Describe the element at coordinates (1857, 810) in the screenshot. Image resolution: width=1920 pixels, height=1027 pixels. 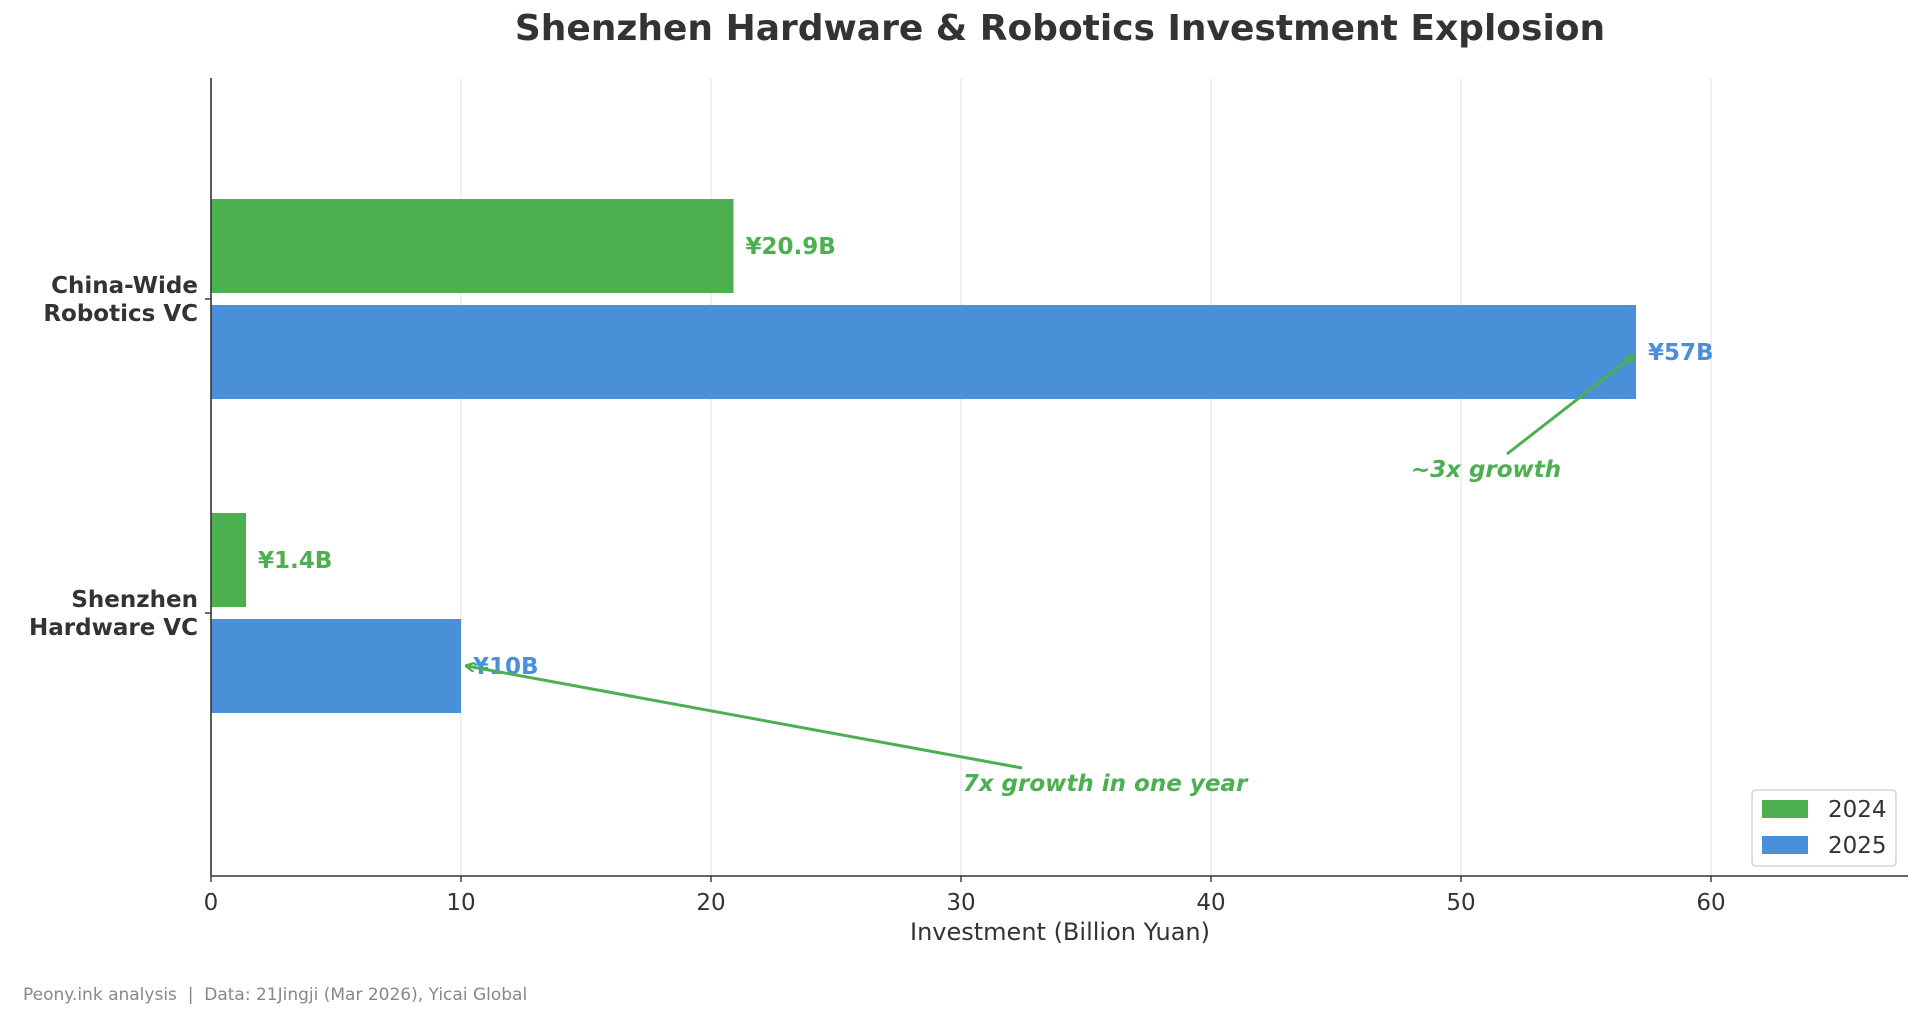
I see `legend-label-2024: 2024` at that location.